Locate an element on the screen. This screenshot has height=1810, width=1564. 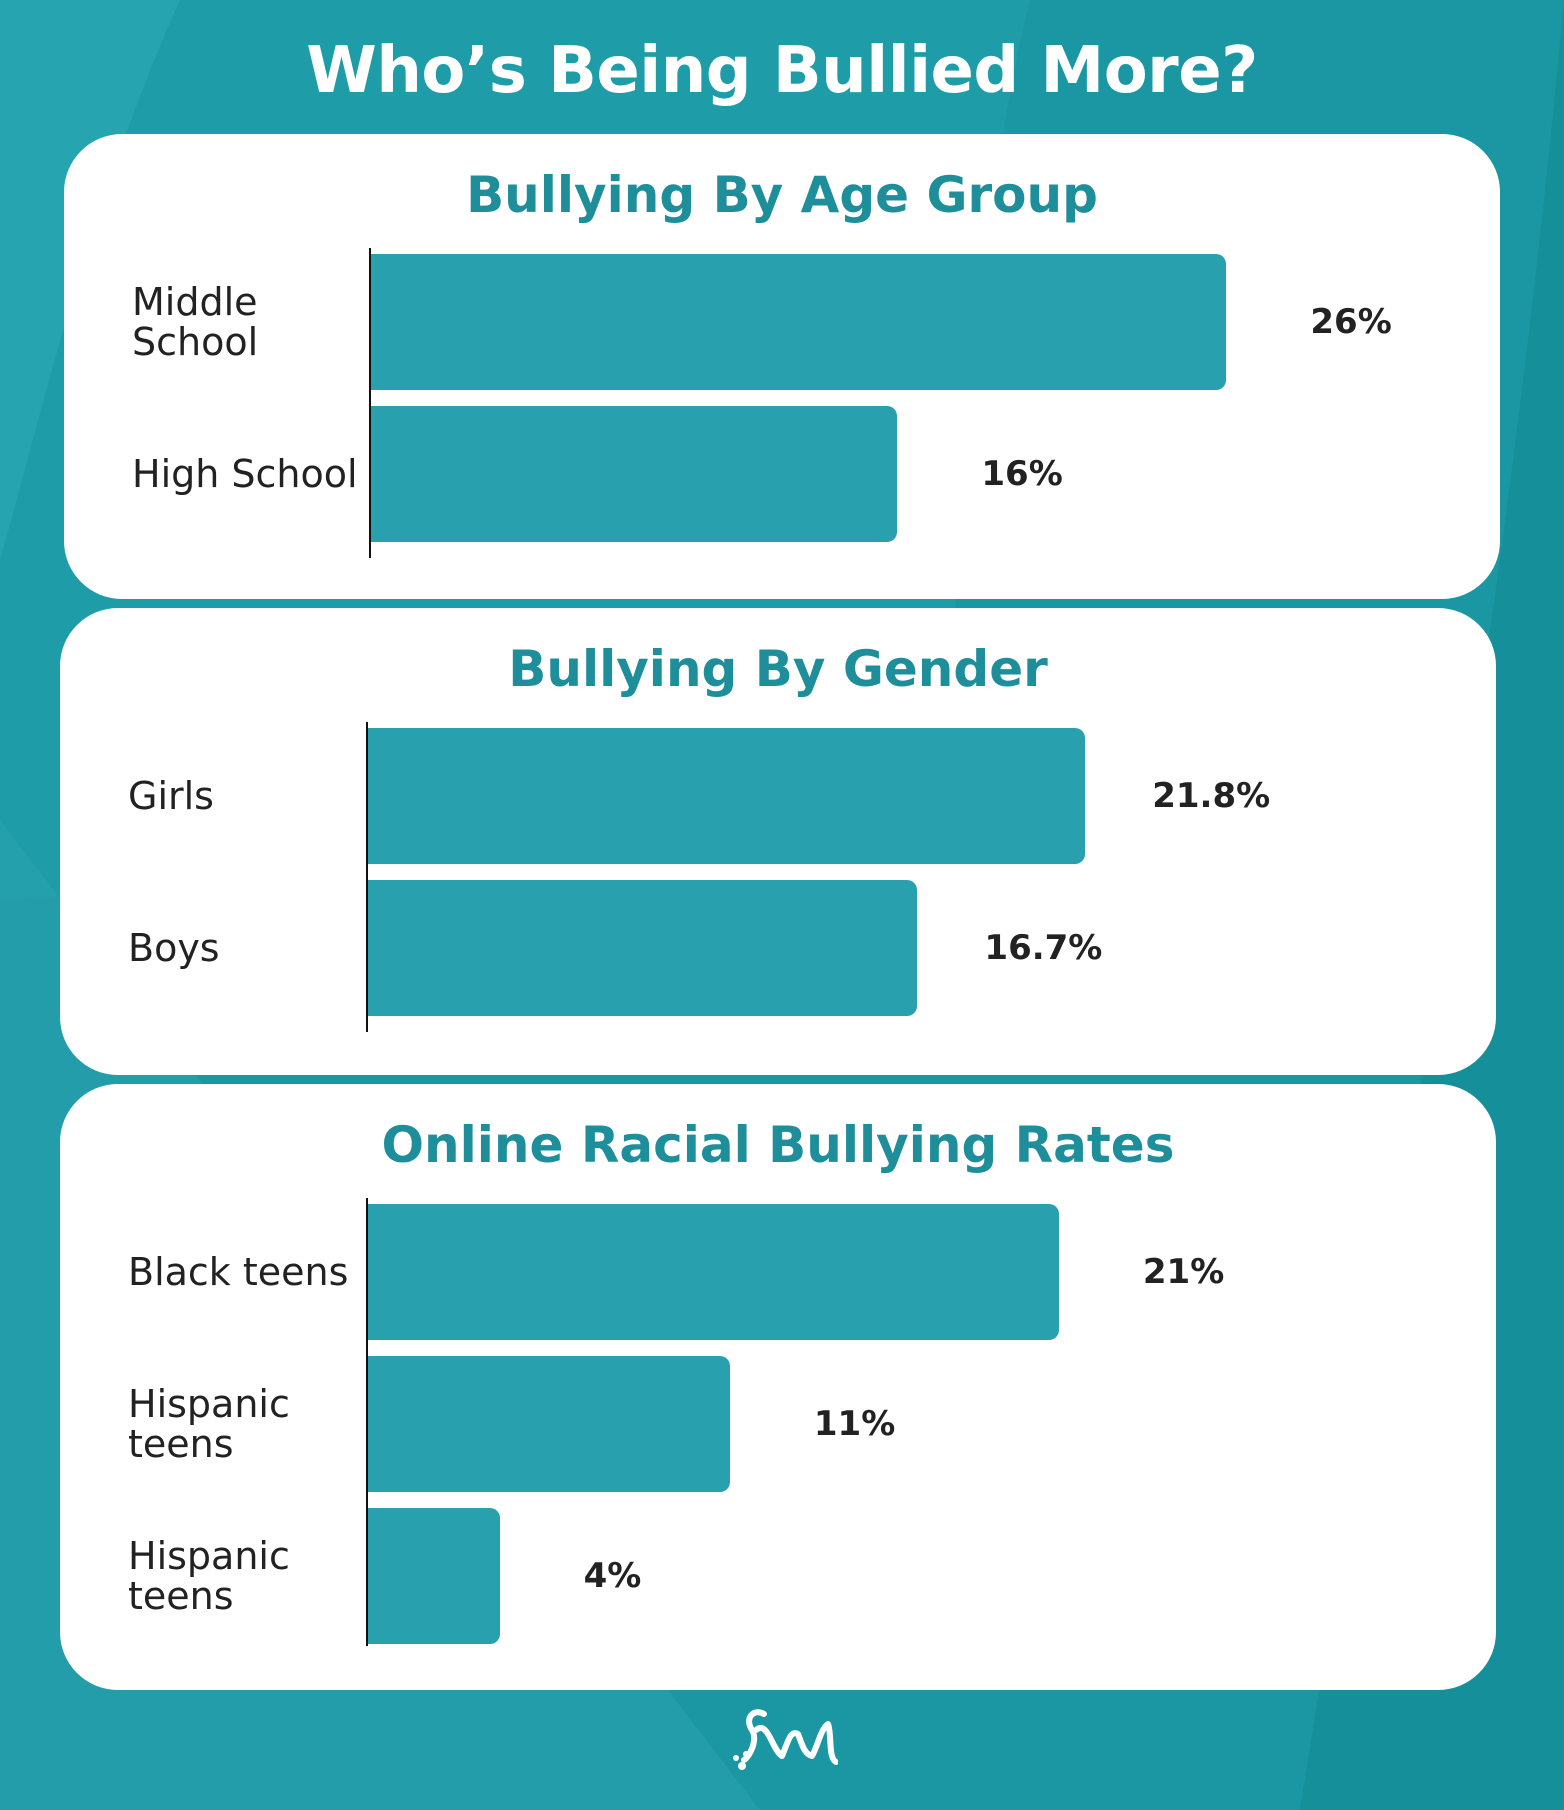
category-label: Black teens is located at coordinates (238, 1272).